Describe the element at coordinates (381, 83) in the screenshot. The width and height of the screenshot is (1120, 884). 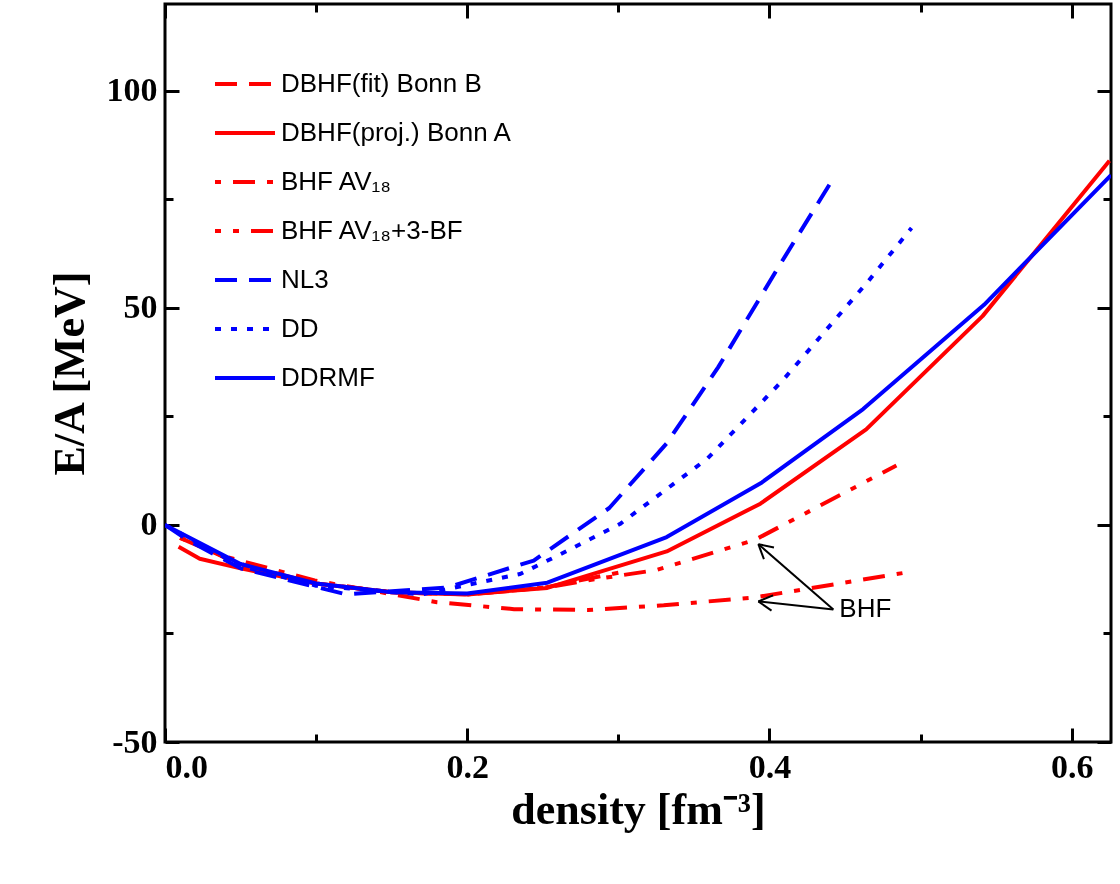
I see `legend-label: DBHF(fit) Bonn B` at that location.